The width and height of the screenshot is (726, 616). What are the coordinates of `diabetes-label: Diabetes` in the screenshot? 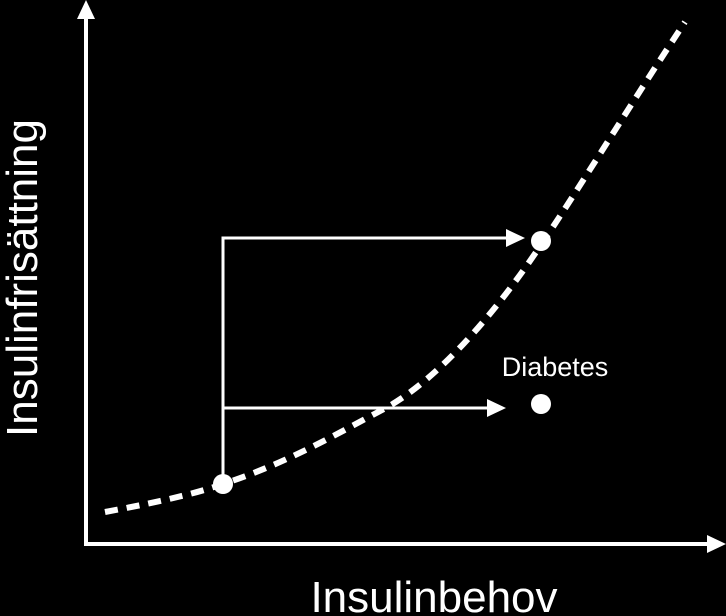 It's located at (555, 367).